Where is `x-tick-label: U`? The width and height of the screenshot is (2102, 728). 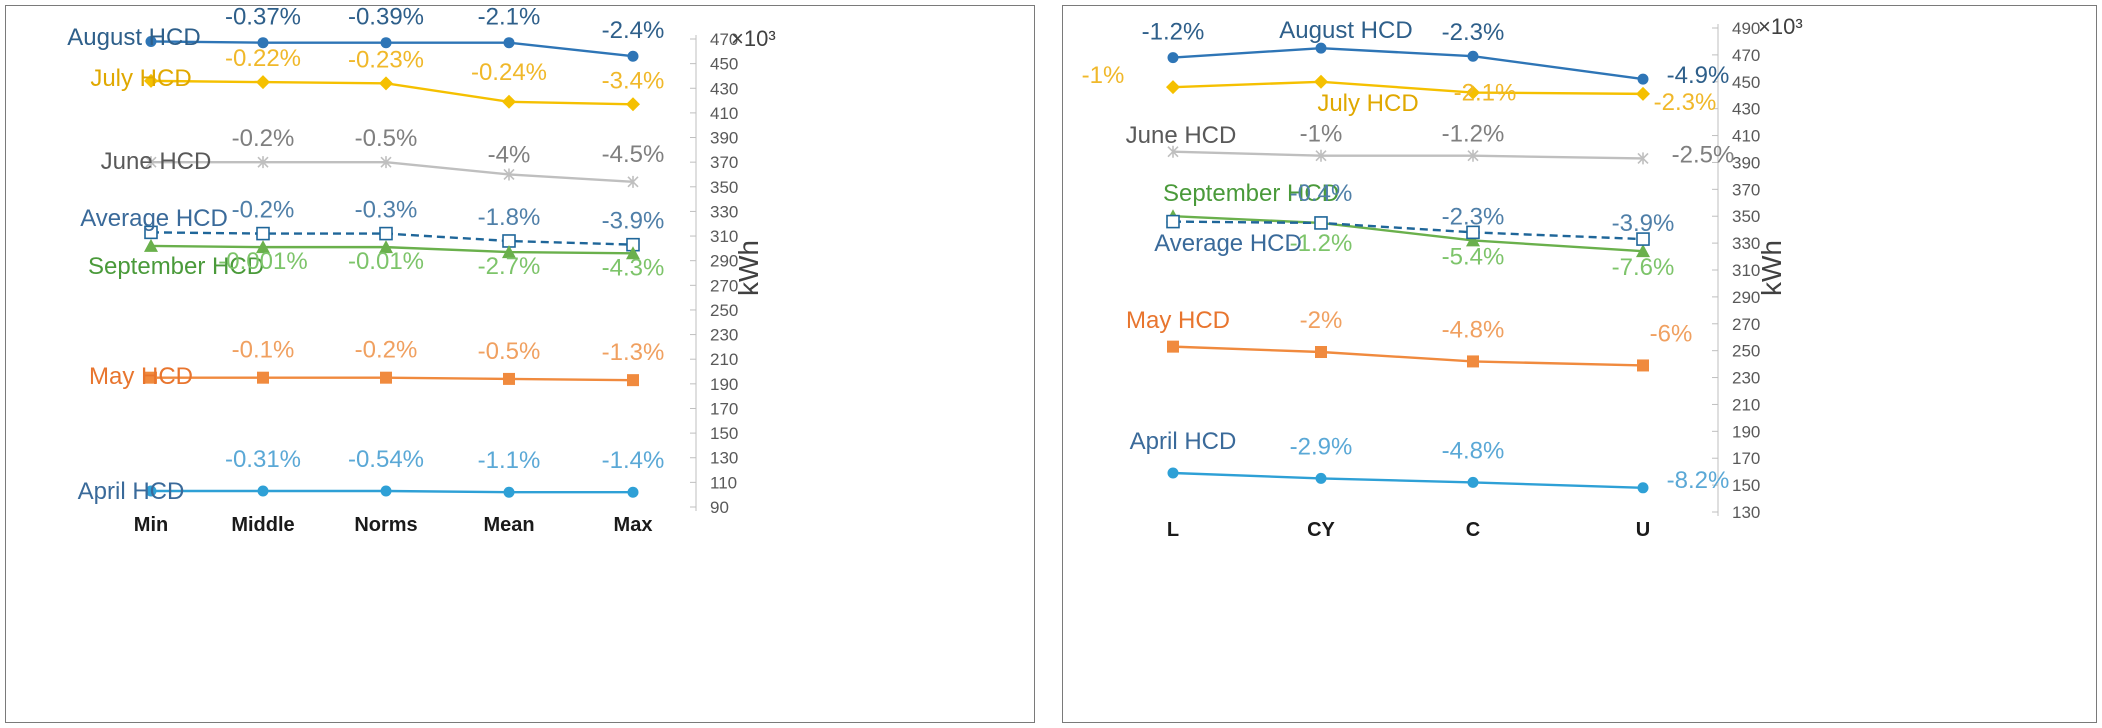 x-tick-label: U is located at coordinates (1643, 530).